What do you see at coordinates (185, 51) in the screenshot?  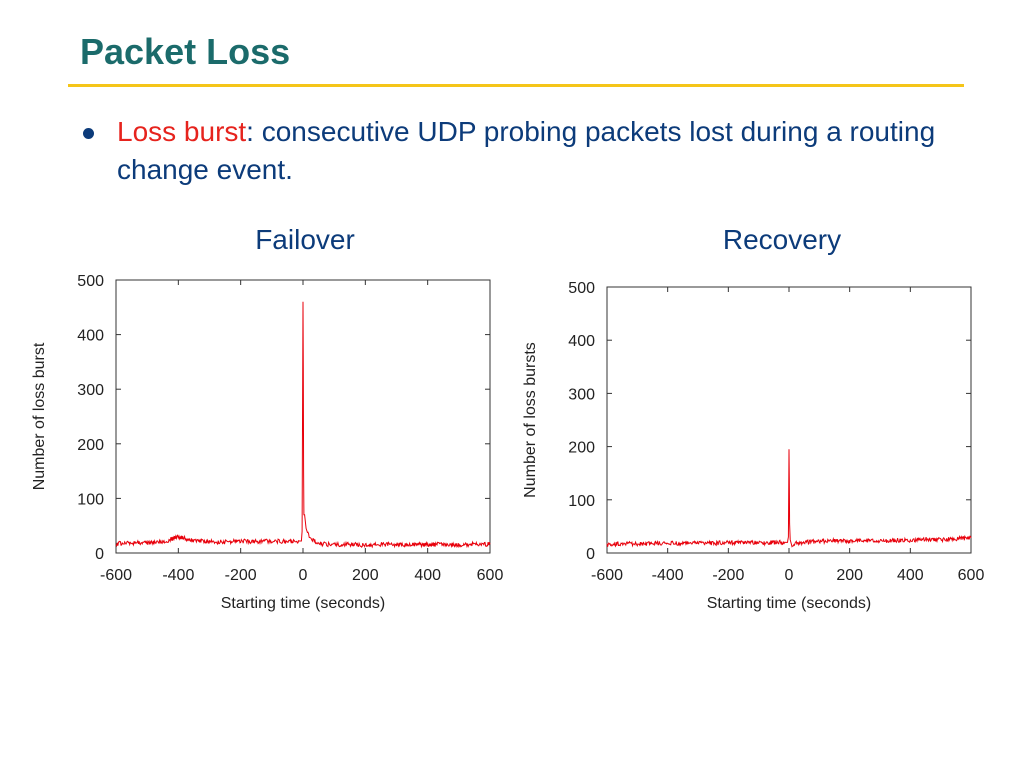 I see `slide-title: Packet Loss` at bounding box center [185, 51].